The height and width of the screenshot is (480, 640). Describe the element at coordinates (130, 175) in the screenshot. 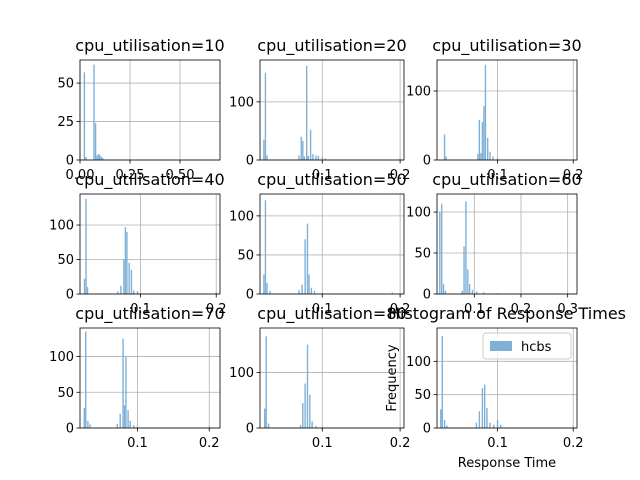

I see `x-tick-label: 0.25` at that location.